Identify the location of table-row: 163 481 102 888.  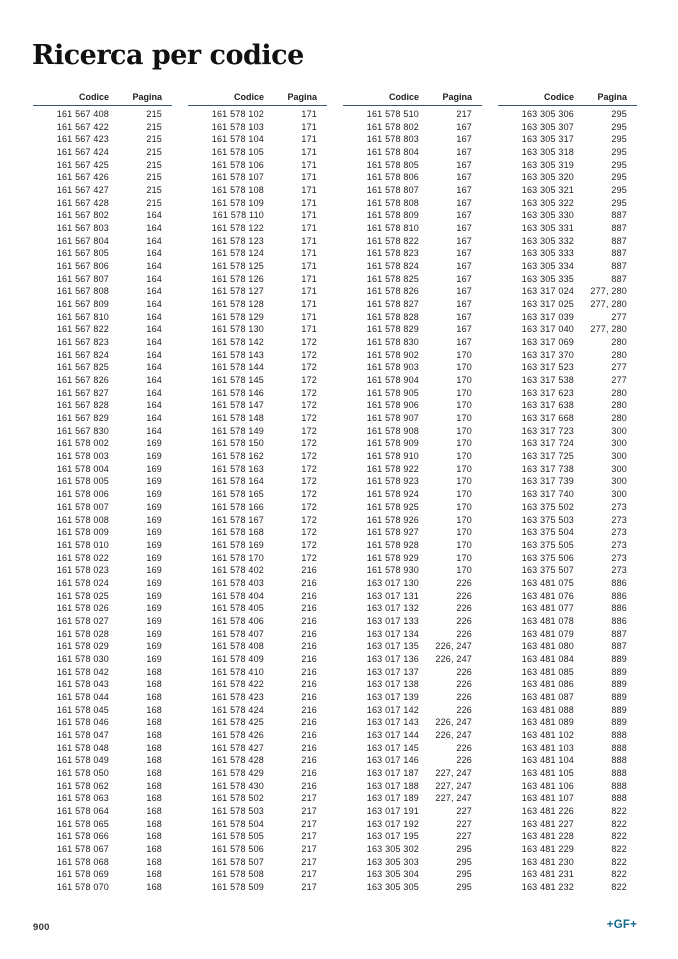
(567, 735).